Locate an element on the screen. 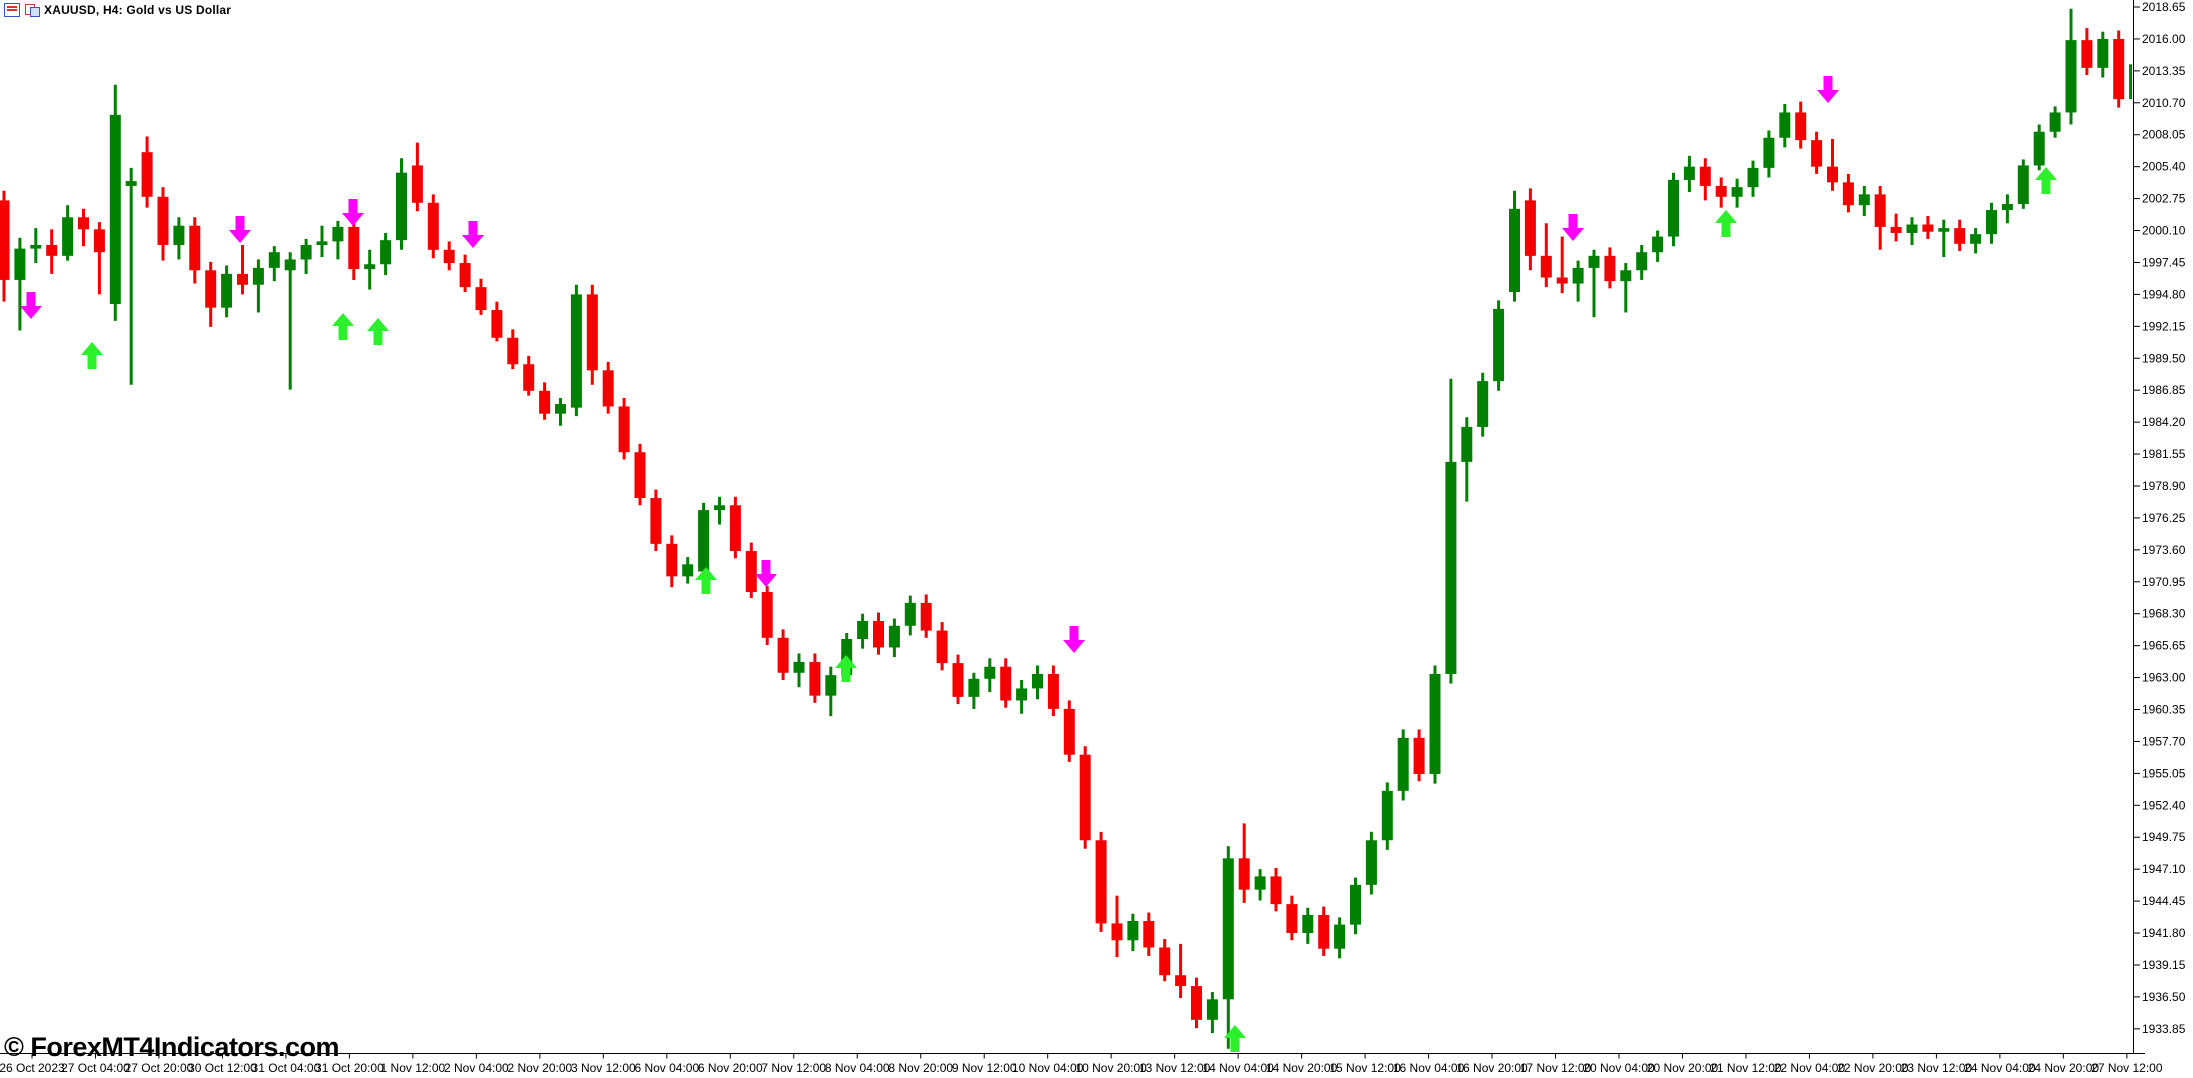 This screenshot has width=2193, height=1078. time-tick-label: 8 Nov 04:00 is located at coordinates (857, 1068).